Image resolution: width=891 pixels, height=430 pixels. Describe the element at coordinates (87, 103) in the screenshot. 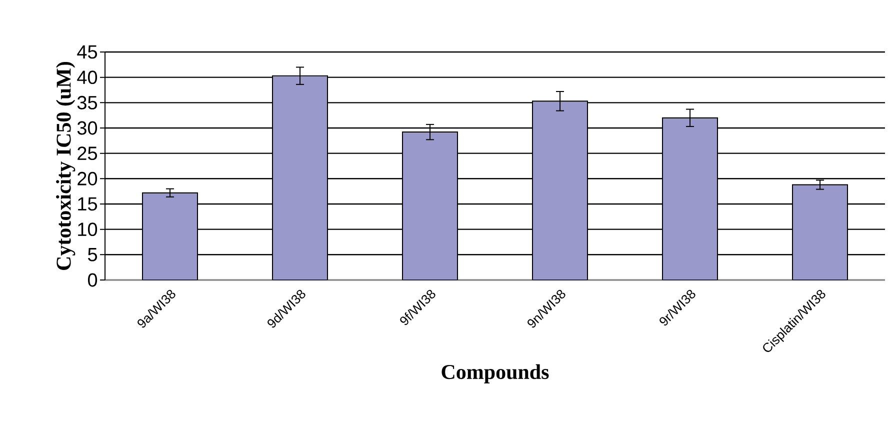

I see `y-tick-label: 35` at that location.